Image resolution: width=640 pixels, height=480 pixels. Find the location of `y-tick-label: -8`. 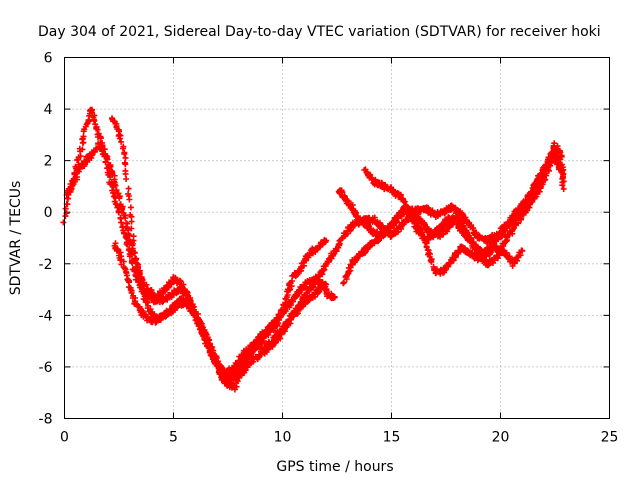

y-tick-label: -8 is located at coordinates (46, 420).